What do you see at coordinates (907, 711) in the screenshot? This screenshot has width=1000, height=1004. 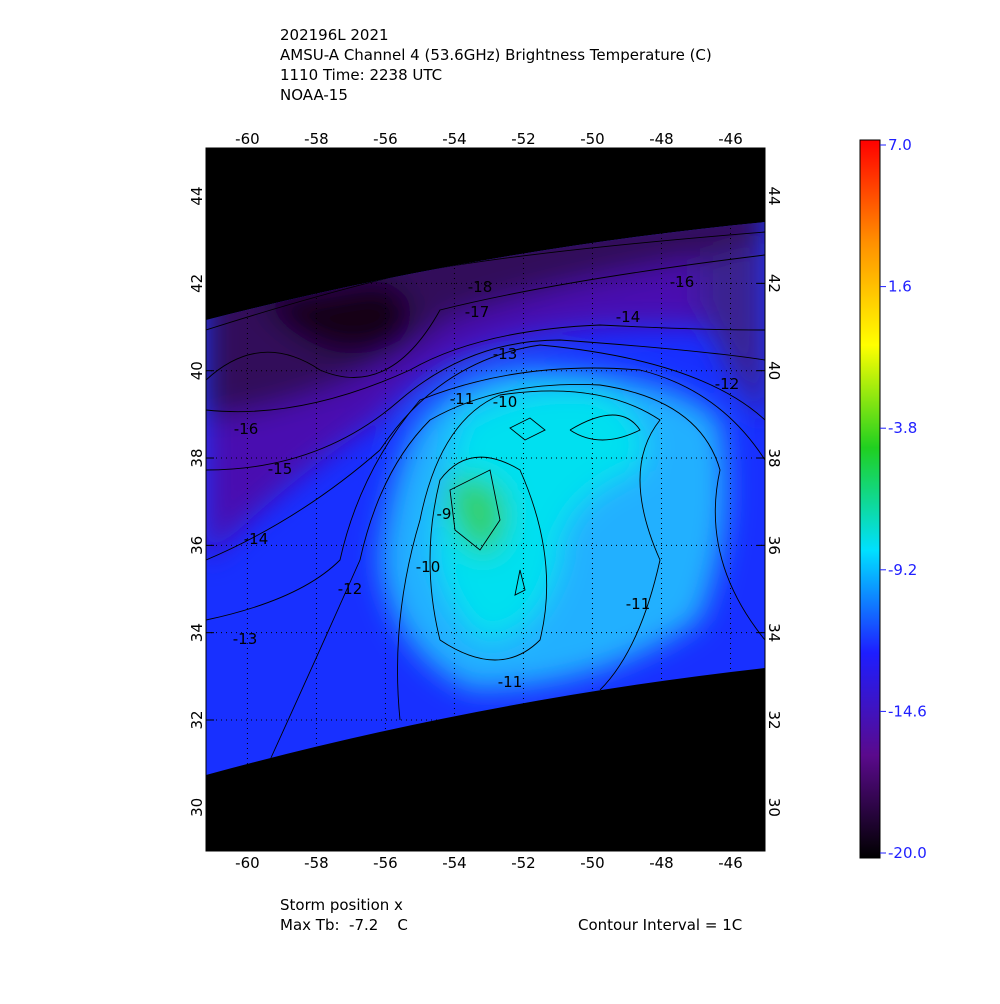 I see `colorbar-tick-label: -14.6` at bounding box center [907, 711].